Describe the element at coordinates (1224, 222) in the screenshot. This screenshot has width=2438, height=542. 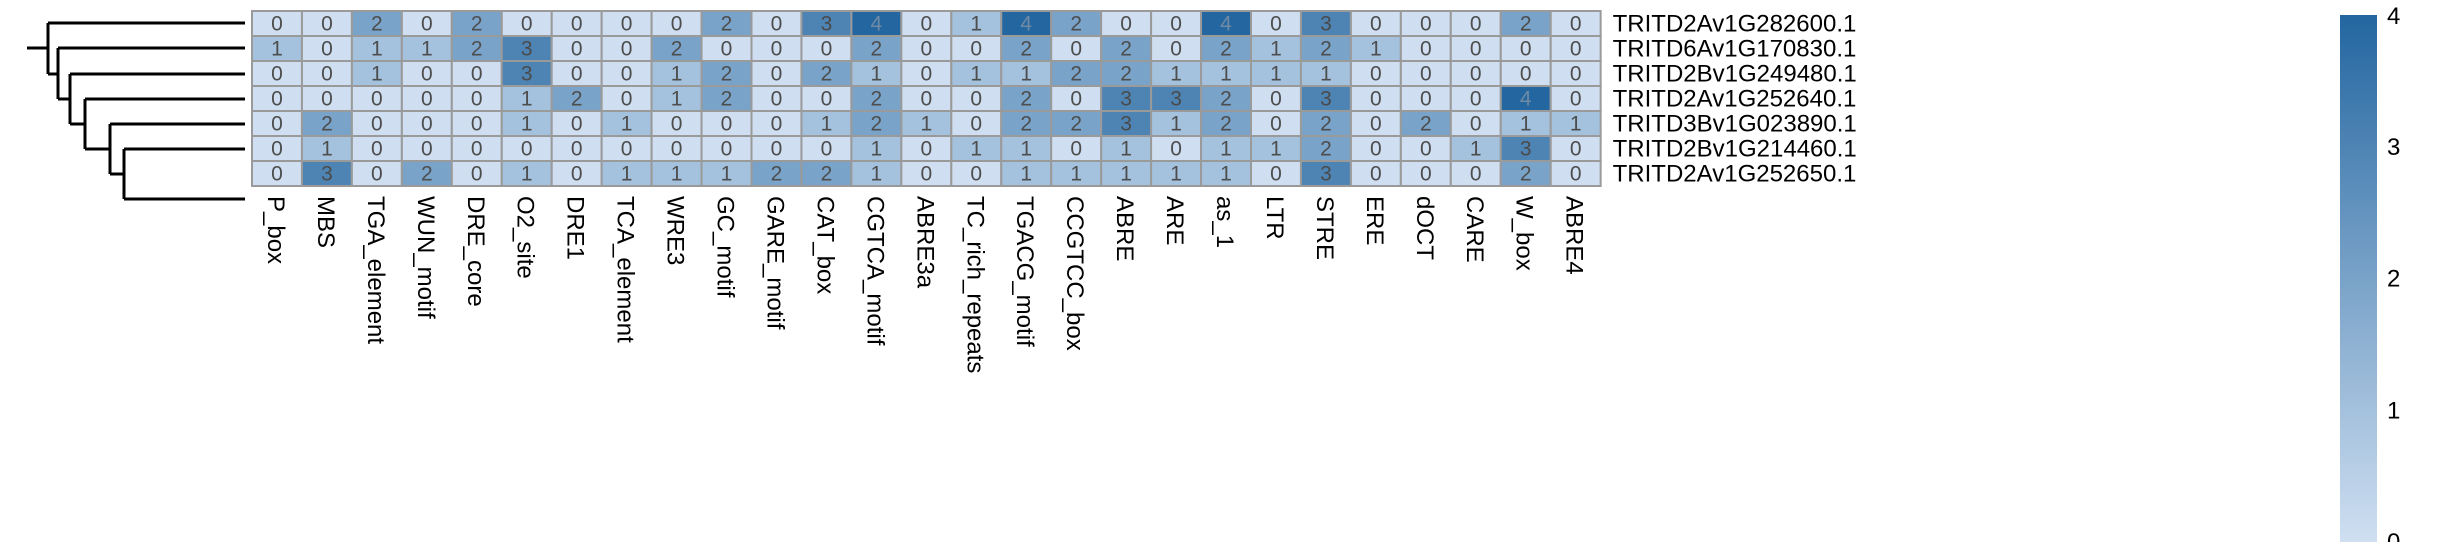
I see `column-label: as_1` at that location.